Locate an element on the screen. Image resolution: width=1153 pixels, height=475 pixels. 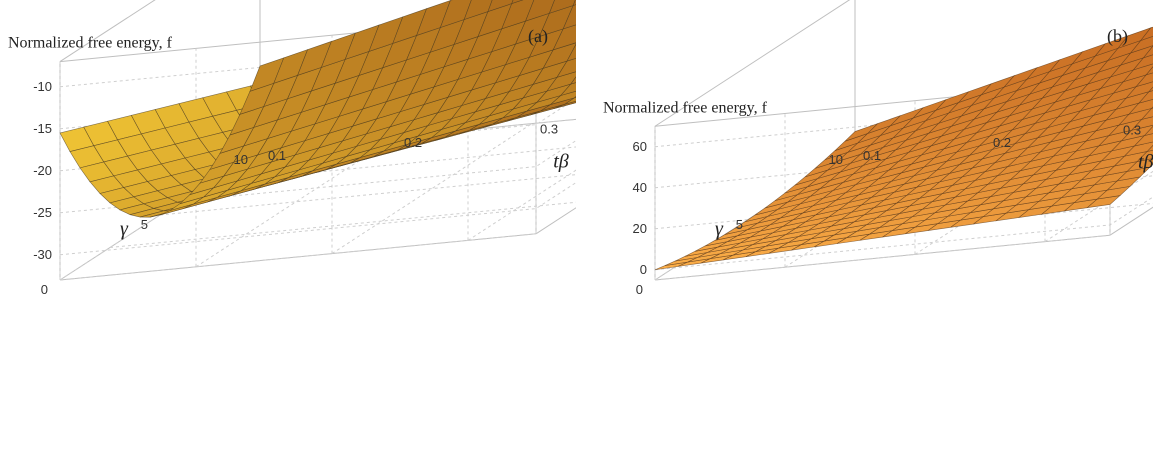
z-tick-label: -25 is located at coordinates (42, 212).